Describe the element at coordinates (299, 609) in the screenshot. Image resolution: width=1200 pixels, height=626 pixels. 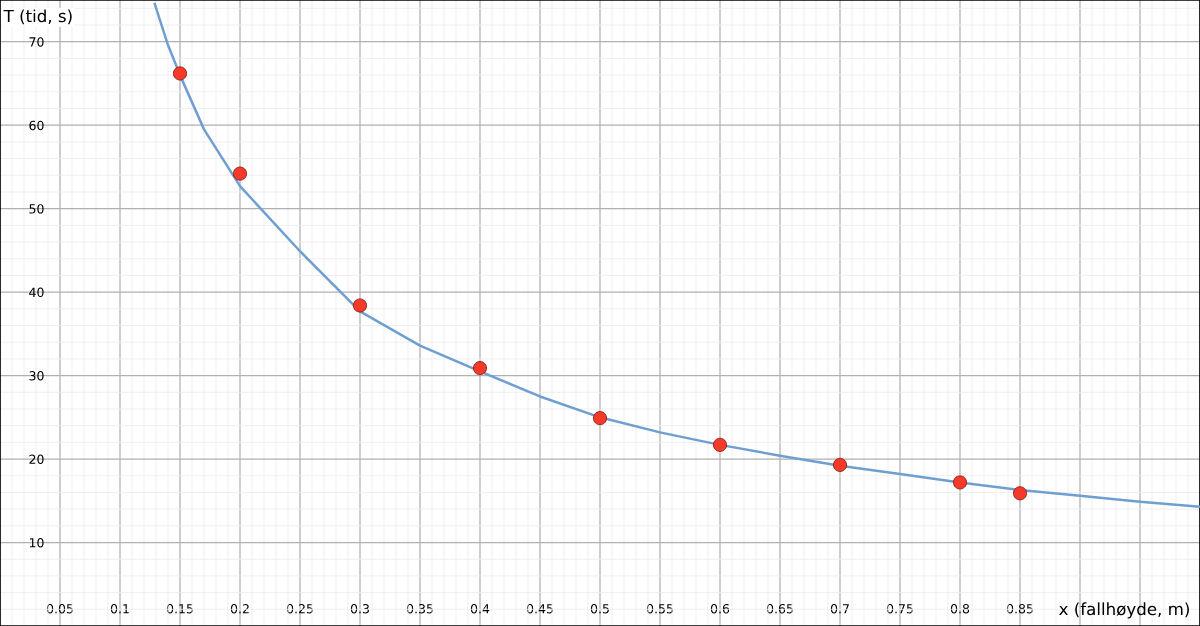
I see `x-tick-label: 0.25` at that location.